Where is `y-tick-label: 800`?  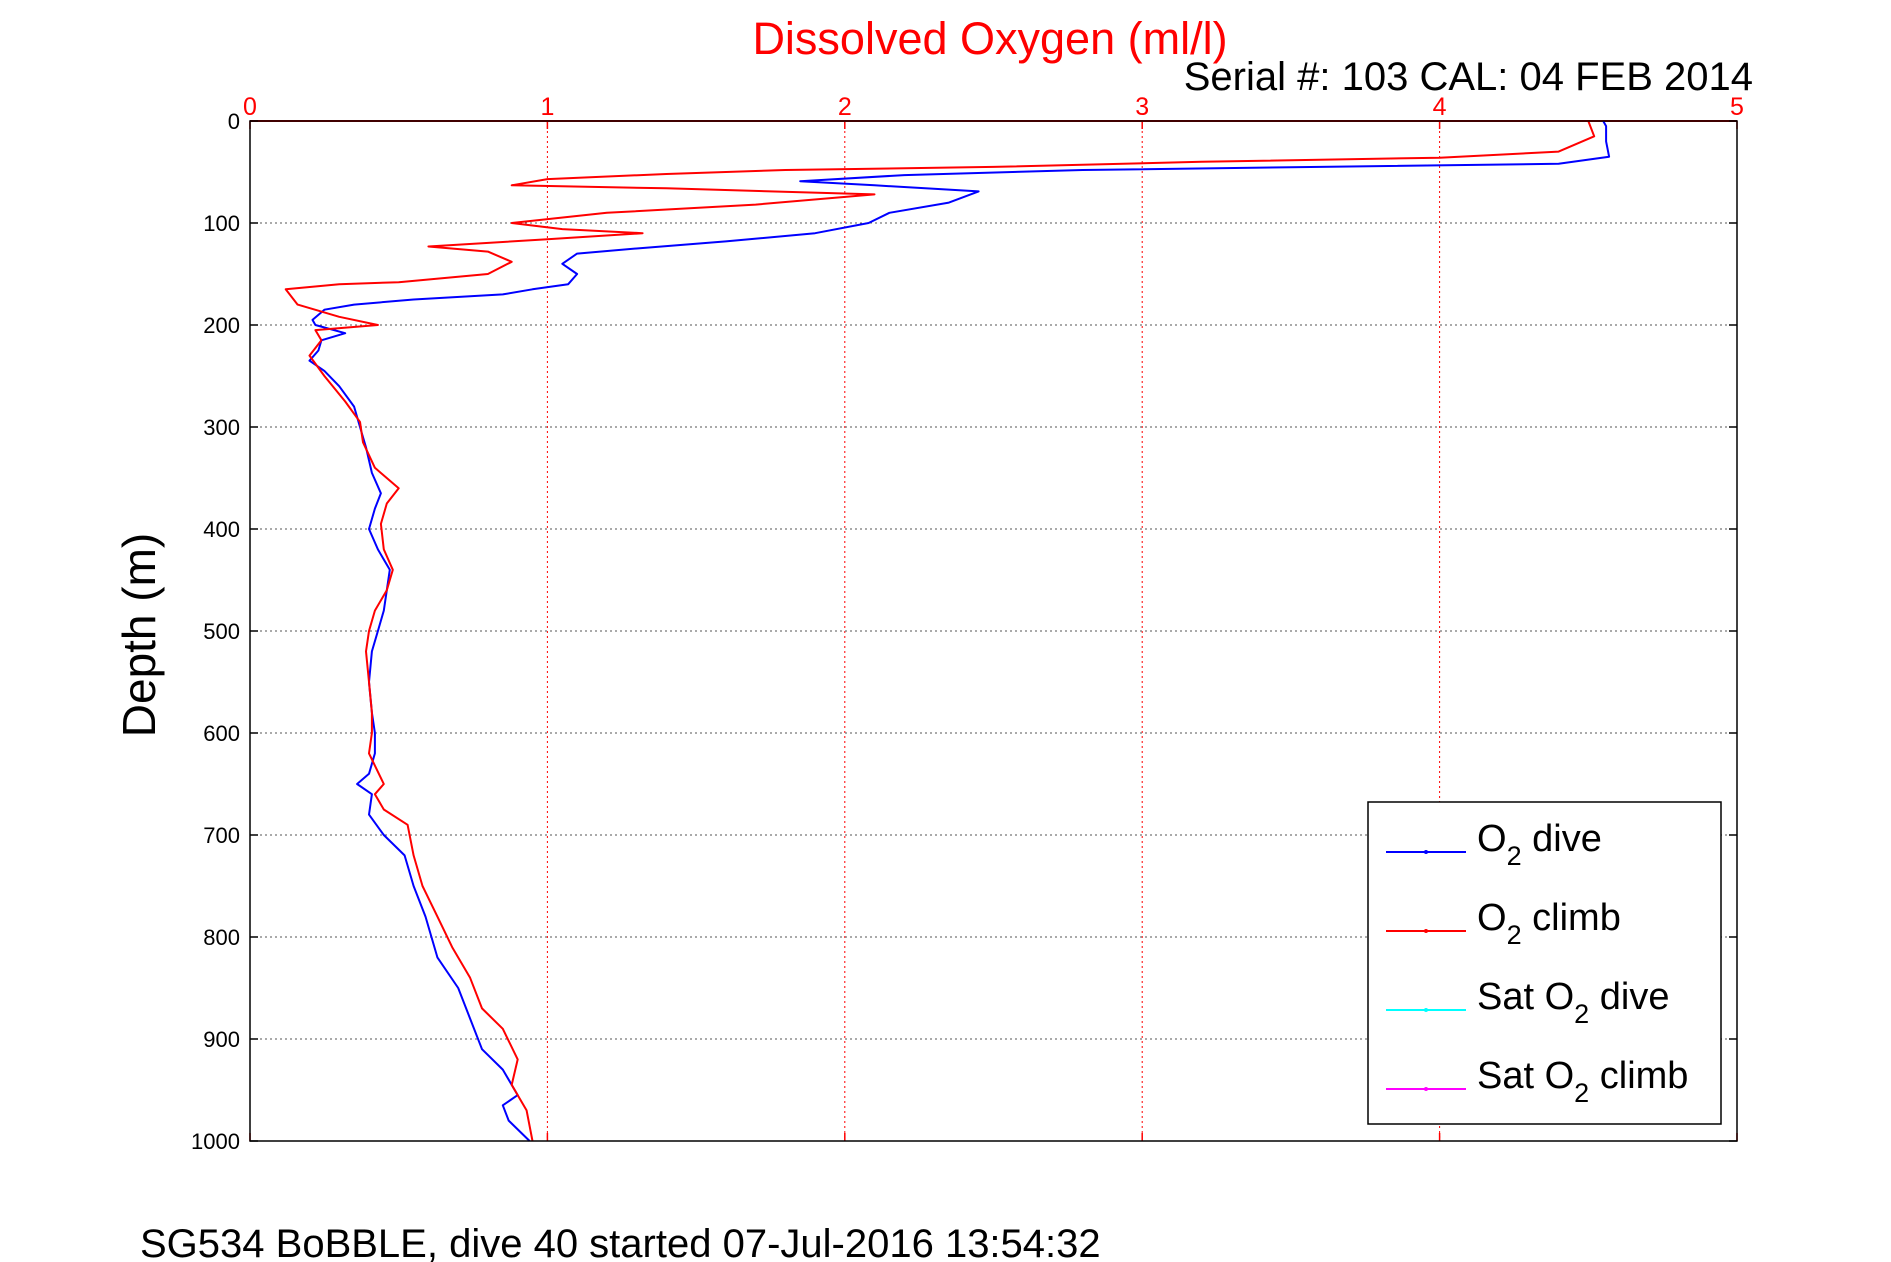
y-tick-label: 800 is located at coordinates (221, 937).